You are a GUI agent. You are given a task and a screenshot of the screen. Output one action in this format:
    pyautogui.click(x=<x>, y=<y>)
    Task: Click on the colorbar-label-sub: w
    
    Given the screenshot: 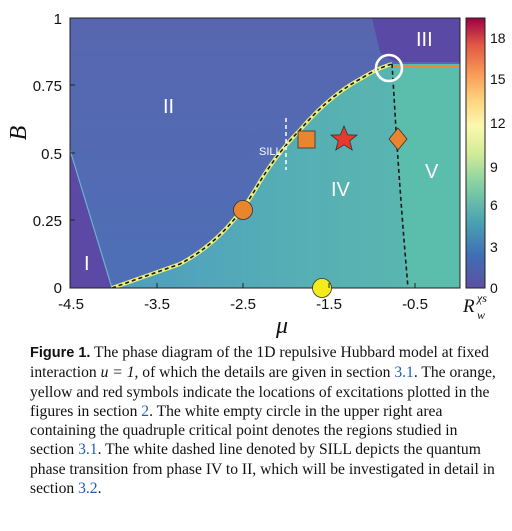 What is the action you would take?
    pyautogui.click(x=481, y=315)
    